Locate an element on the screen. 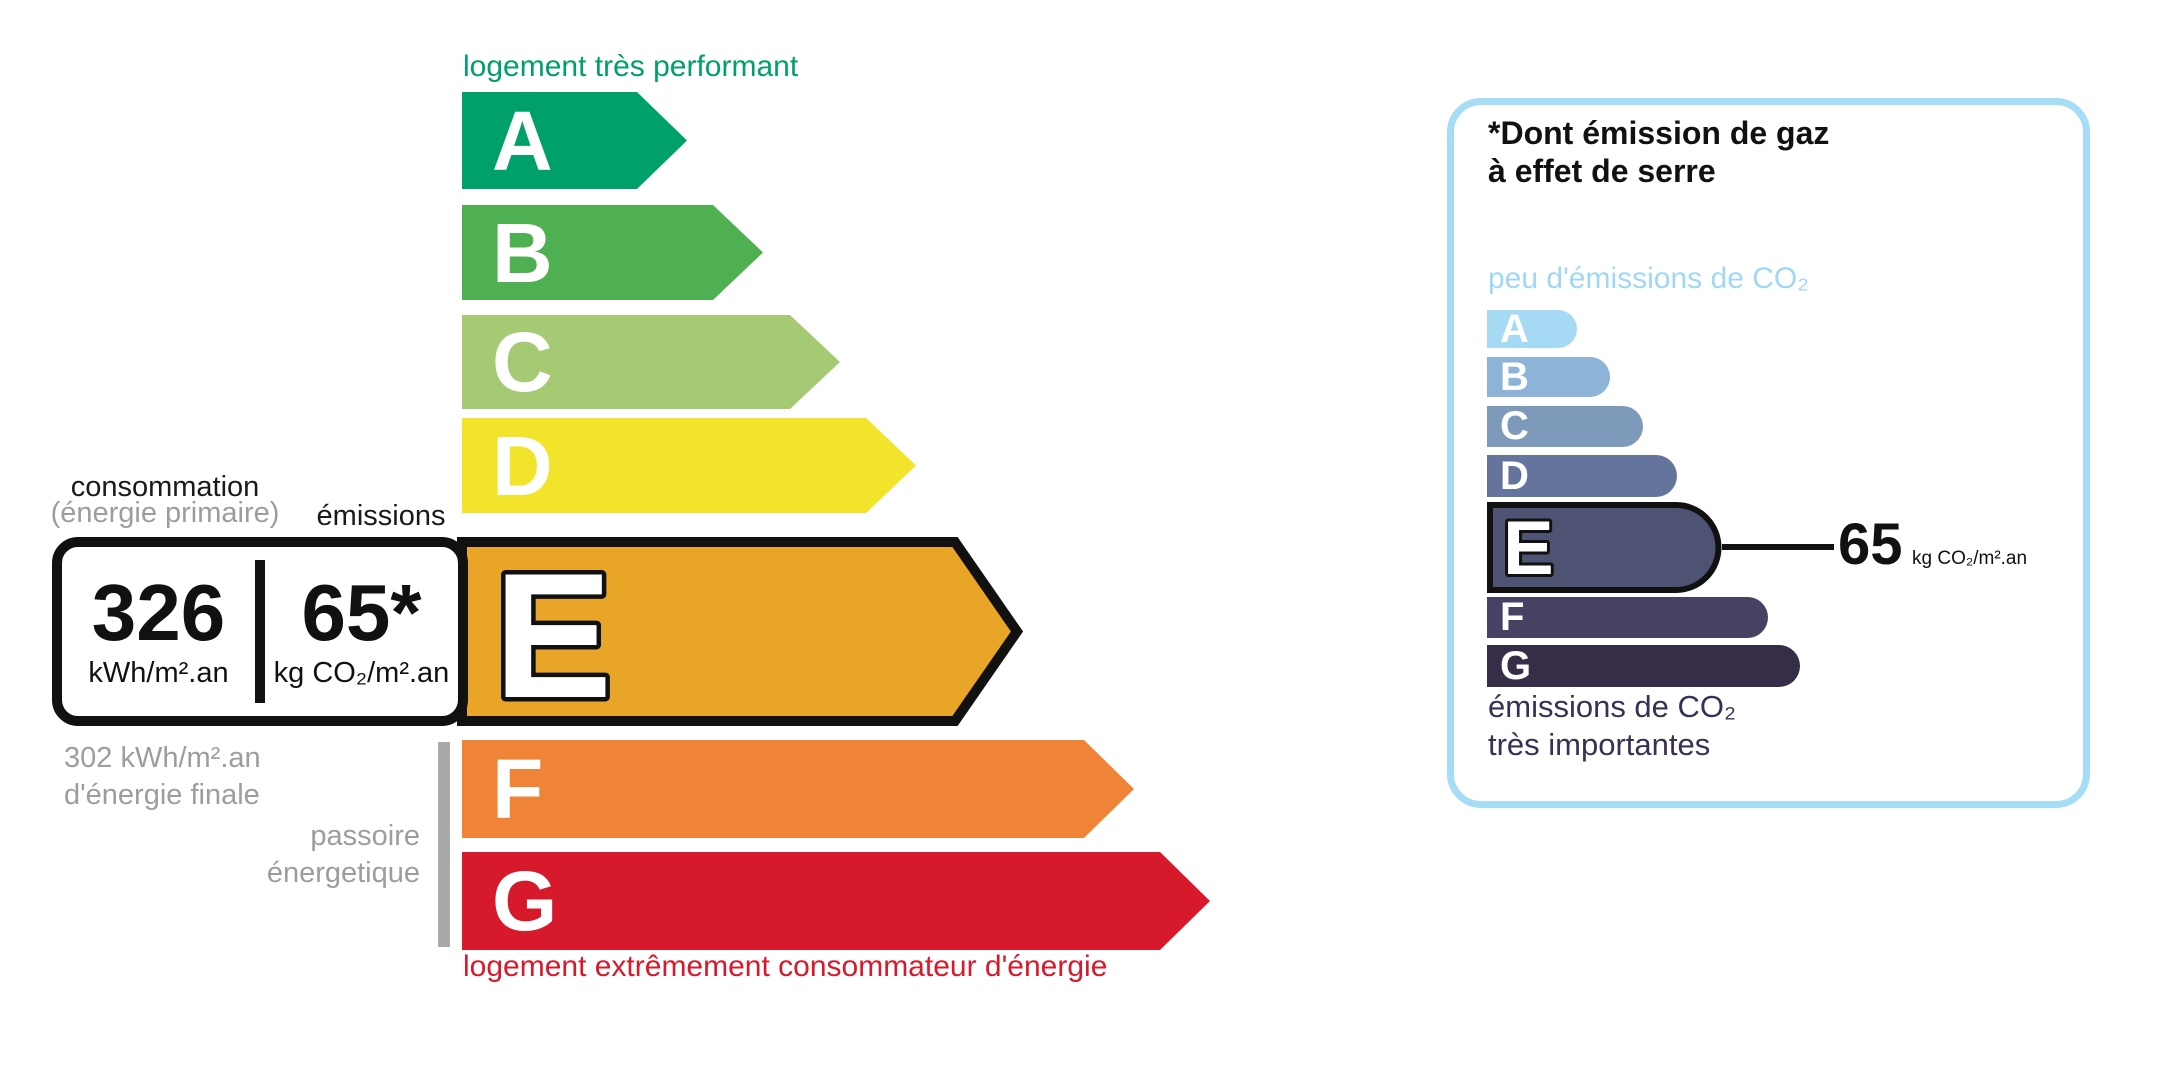 This screenshot has height=1079, width=2169. co2-value: 65 is located at coordinates (1870, 544).